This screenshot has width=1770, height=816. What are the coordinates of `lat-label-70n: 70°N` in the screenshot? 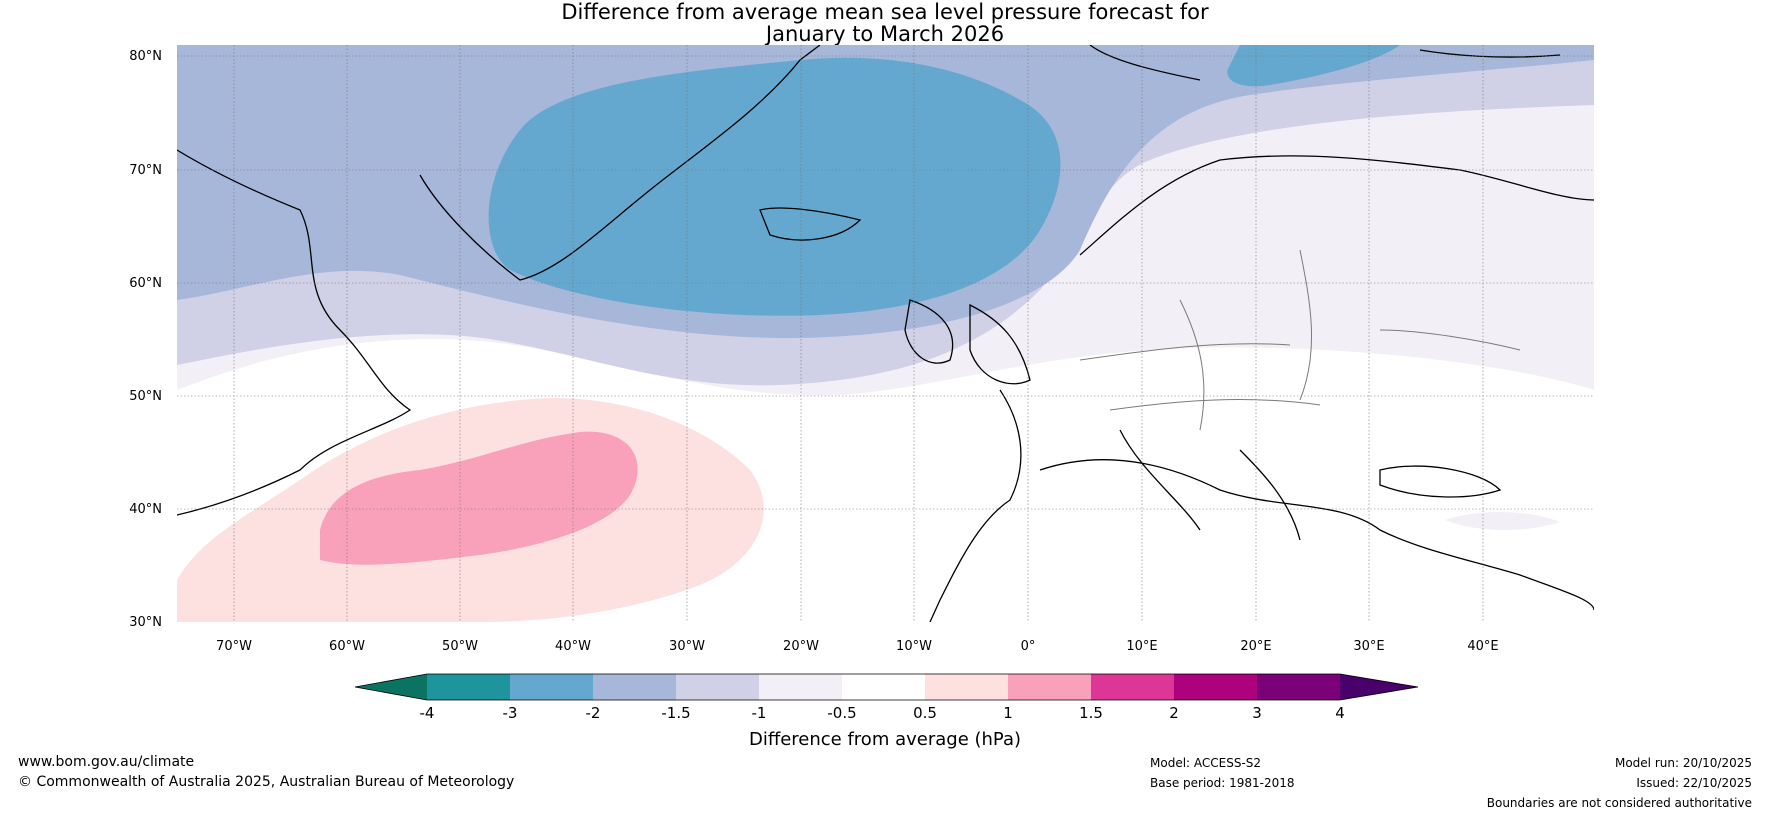 It's located at (145, 170).